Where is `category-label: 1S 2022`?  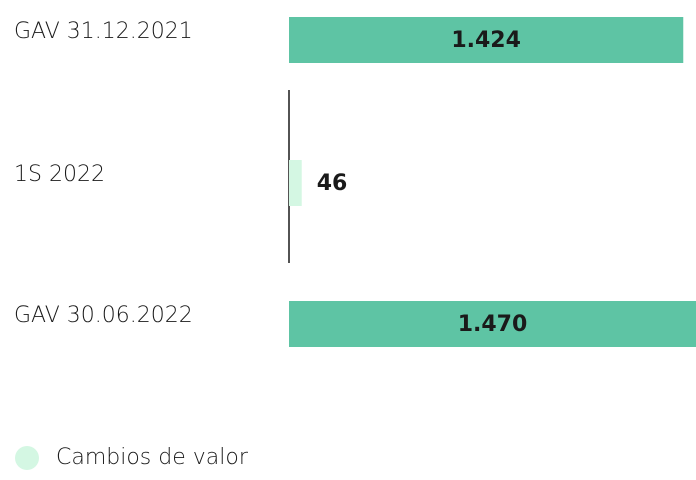
category-label: 1S 2022 is located at coordinates (59, 174).